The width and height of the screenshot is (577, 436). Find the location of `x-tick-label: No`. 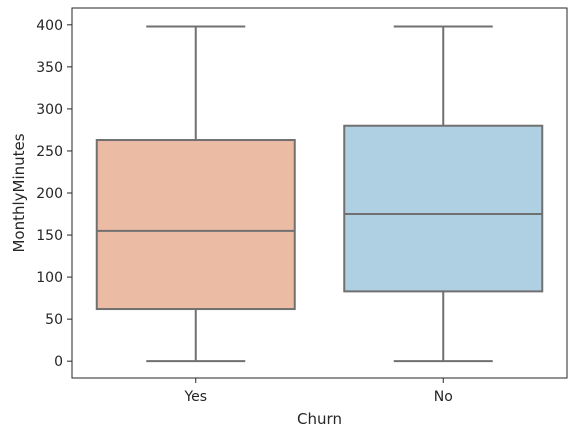

x-tick-label: No is located at coordinates (443, 397).